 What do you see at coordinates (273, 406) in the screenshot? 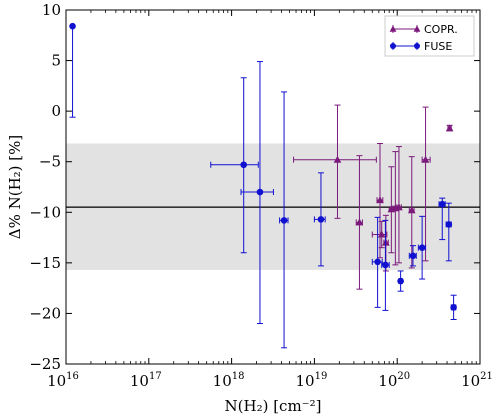
I see `x-axis-label: N(H₂) [cm⁻²]` at bounding box center [273, 406].